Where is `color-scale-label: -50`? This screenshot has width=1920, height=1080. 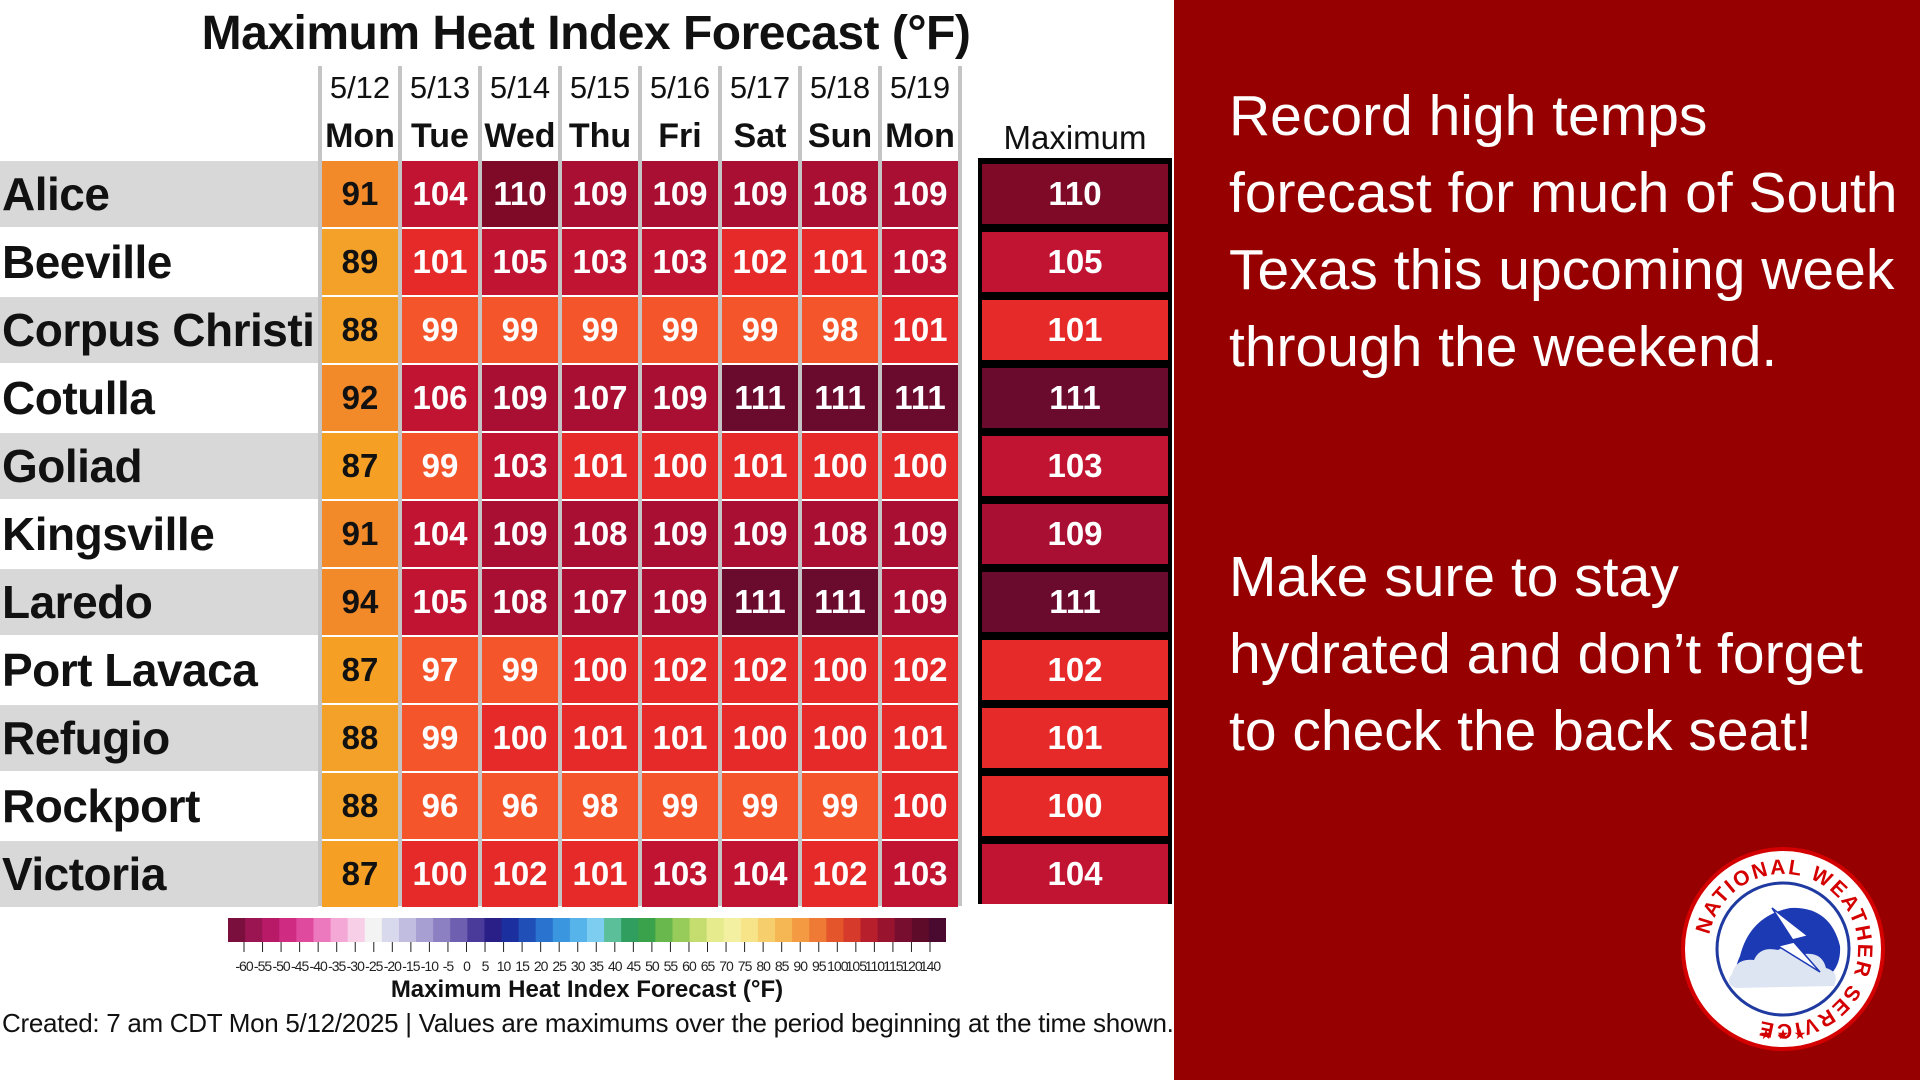 color-scale-label: -50 is located at coordinates (281, 966).